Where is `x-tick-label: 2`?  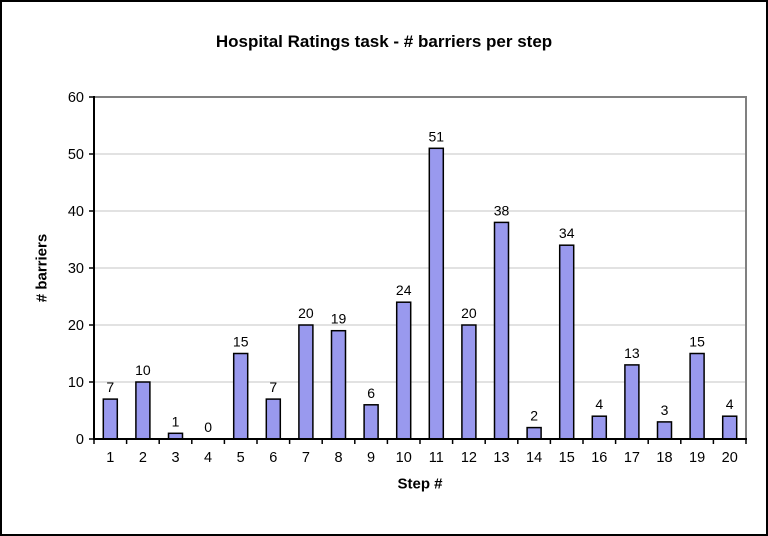
x-tick-label: 2 is located at coordinates (143, 458).